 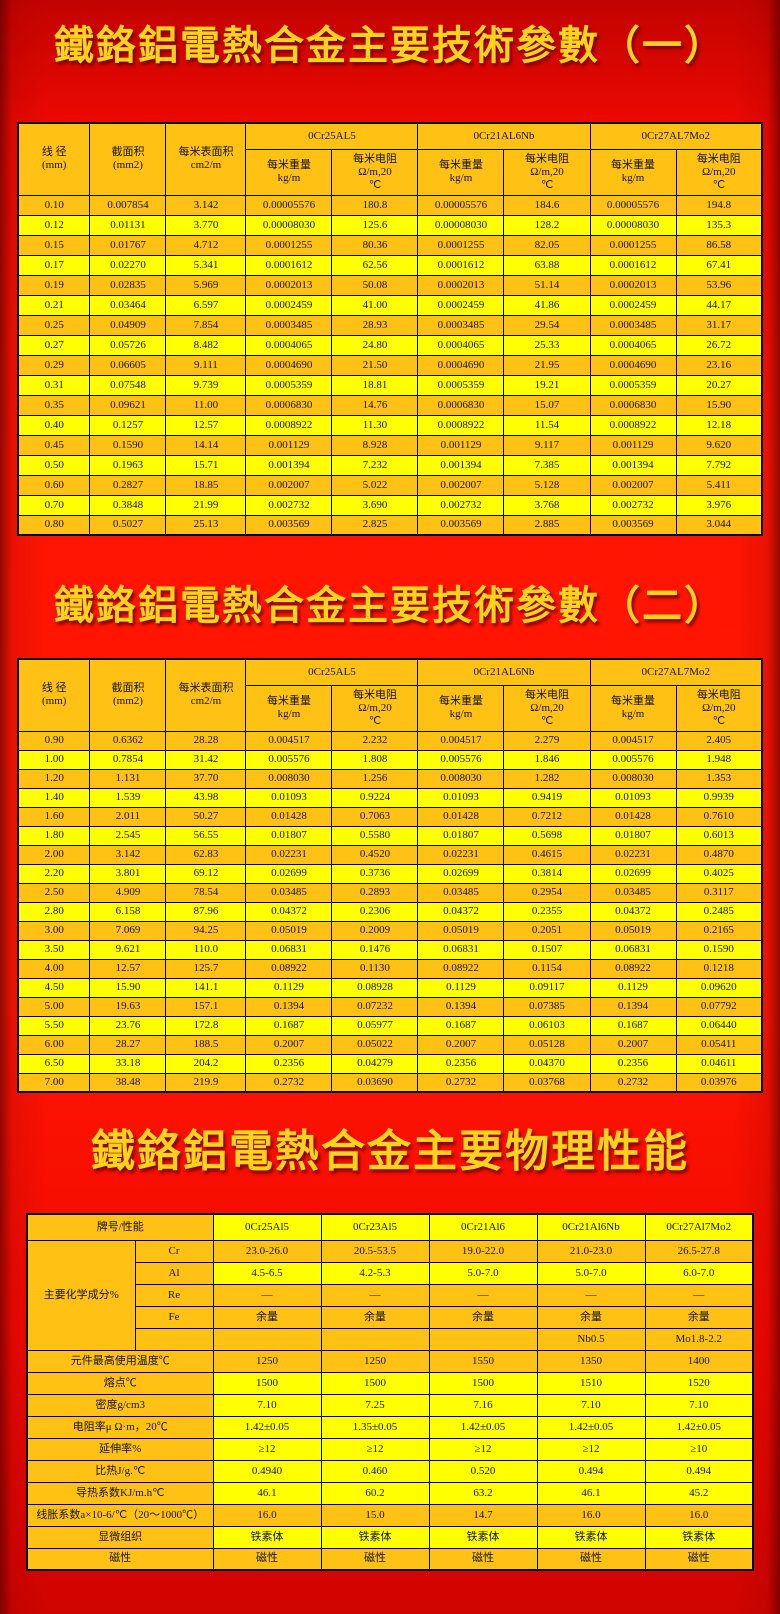 What do you see at coordinates (547, 816) in the screenshot?
I see `table-cell: 0.7212` at bounding box center [547, 816].